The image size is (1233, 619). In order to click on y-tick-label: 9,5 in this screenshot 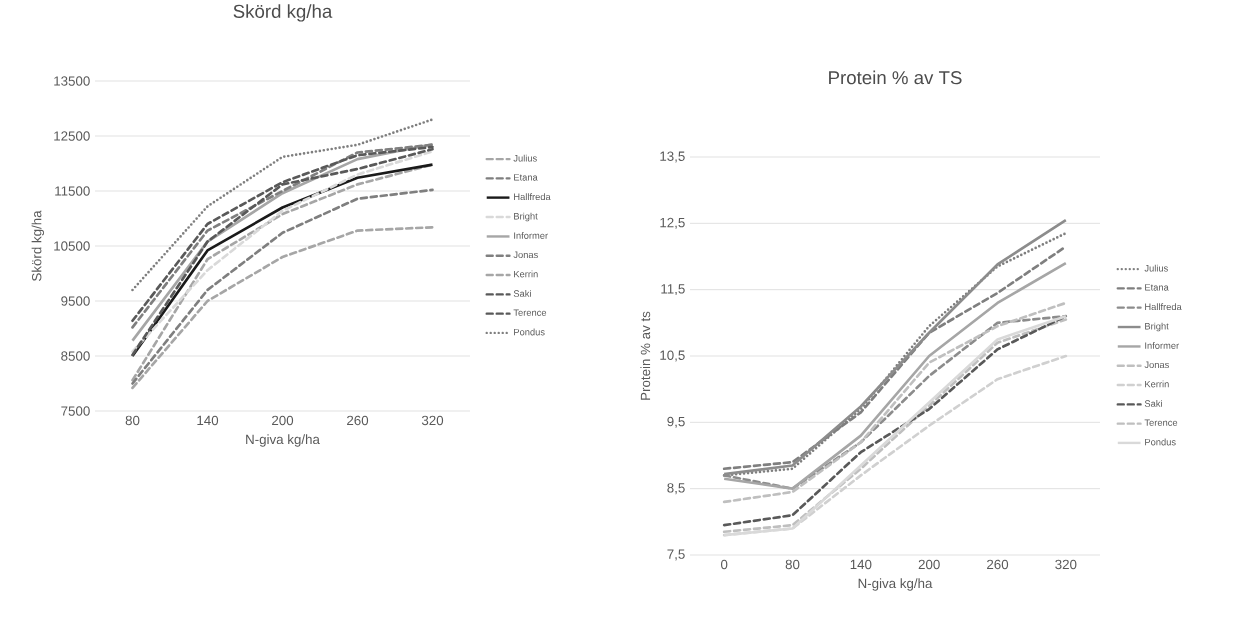, I will do `click(676, 422)`.